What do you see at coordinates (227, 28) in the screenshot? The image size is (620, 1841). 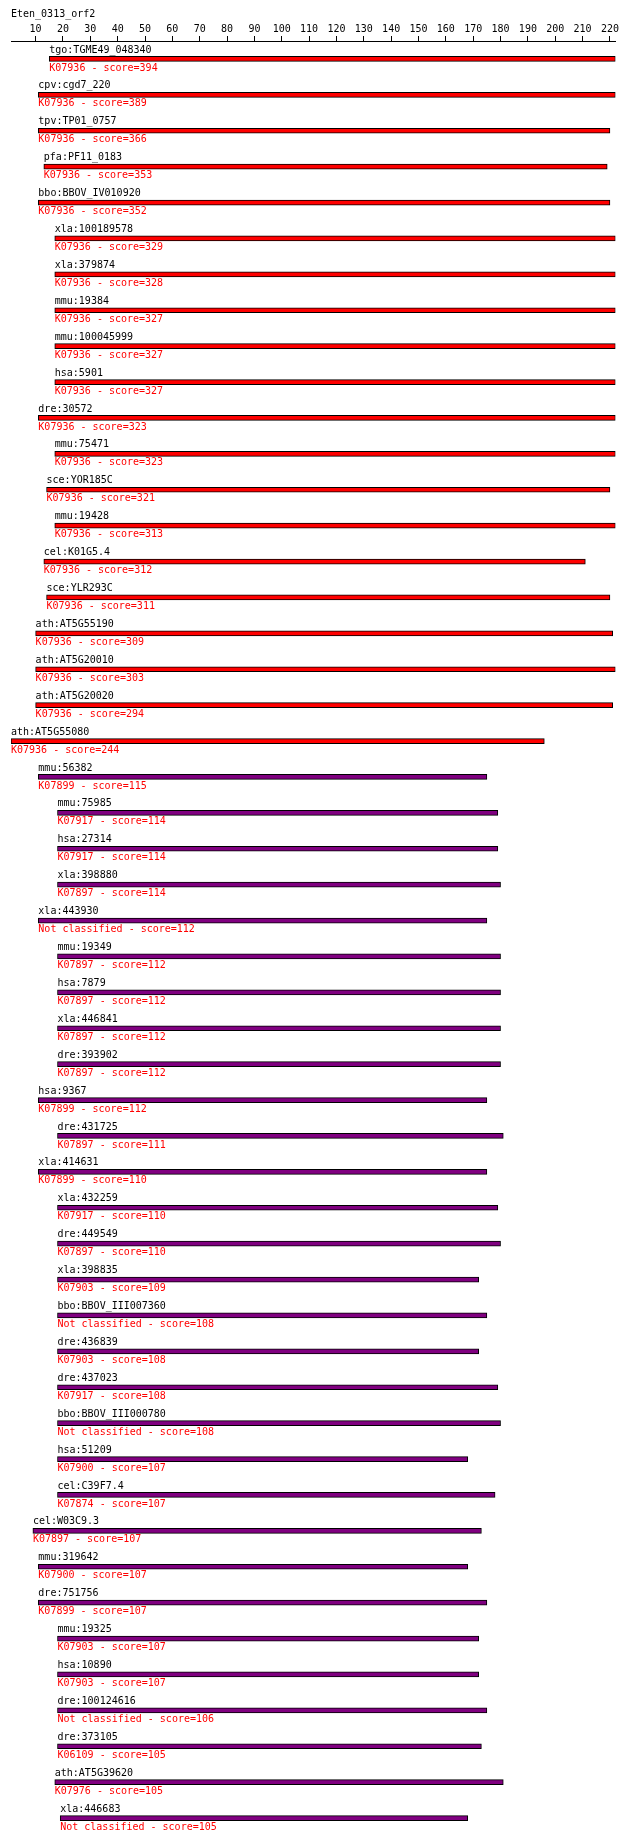 I see `x-tick-label: 80` at bounding box center [227, 28].